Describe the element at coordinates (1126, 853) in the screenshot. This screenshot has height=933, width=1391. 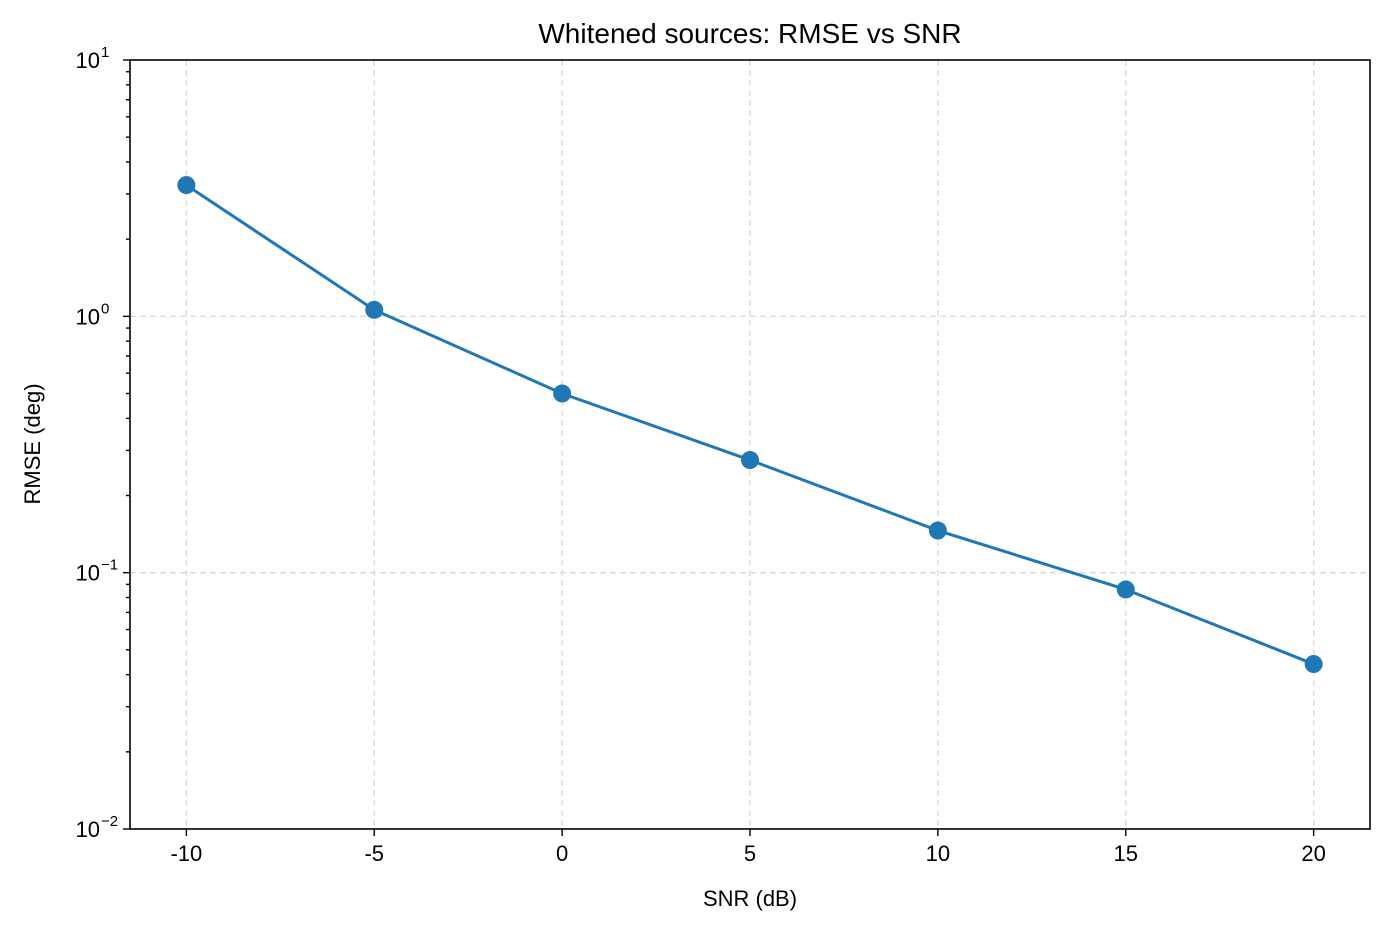
I see `x-tick-label: 15` at that location.